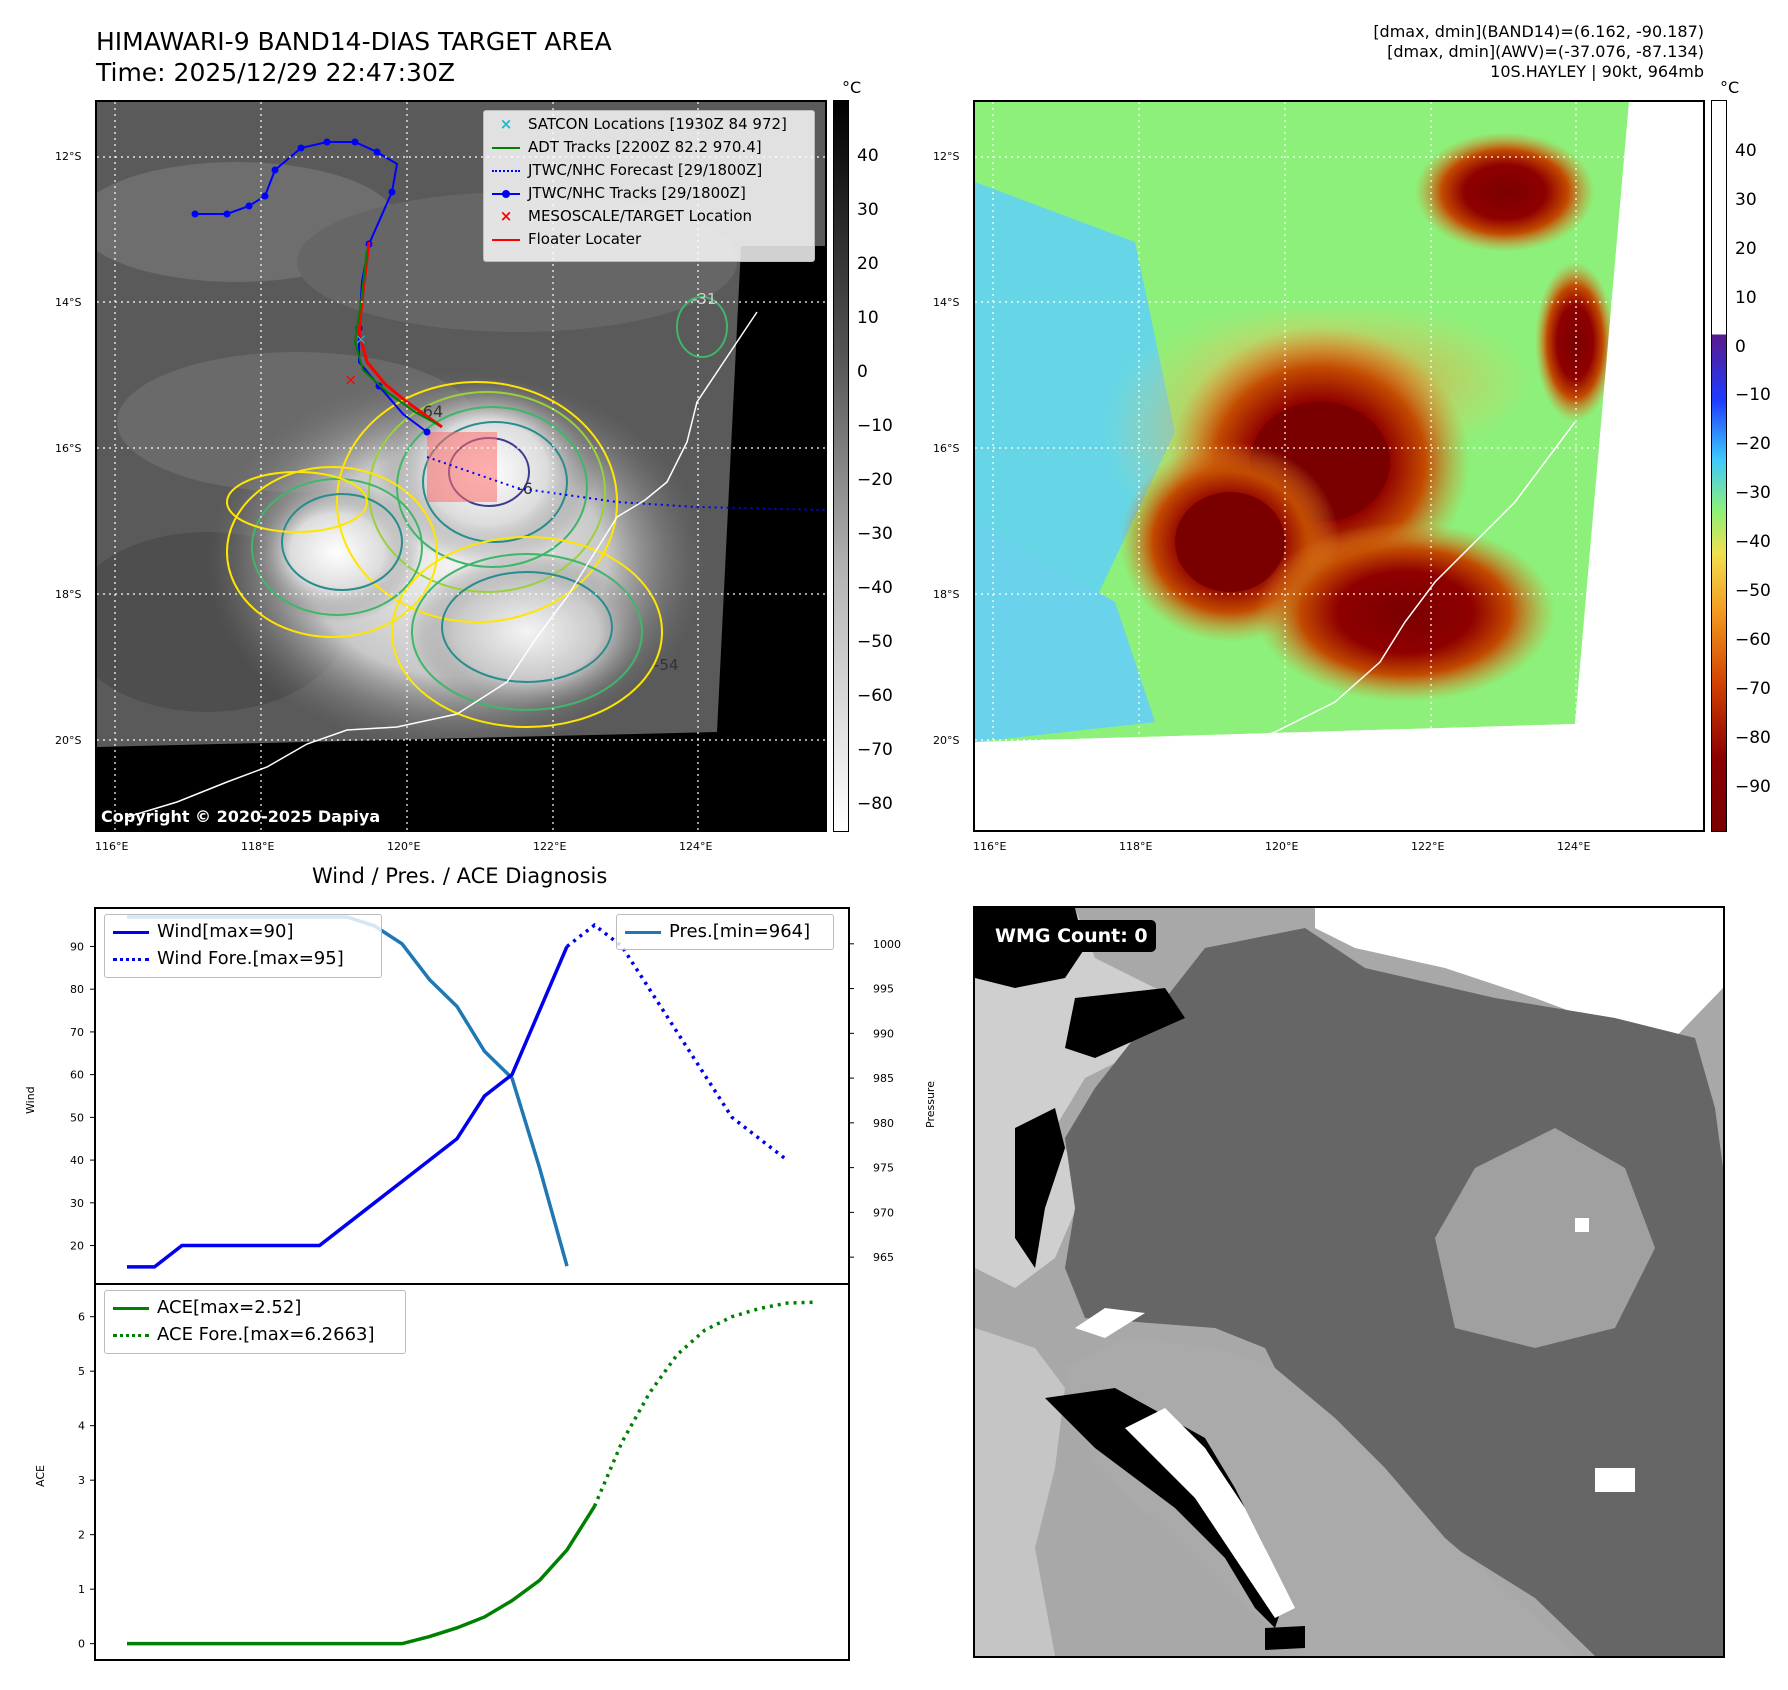 This screenshot has width=1788, height=1690. What do you see at coordinates (77, 1032) in the screenshot?
I see `wind-tick-label: 70` at bounding box center [77, 1032].